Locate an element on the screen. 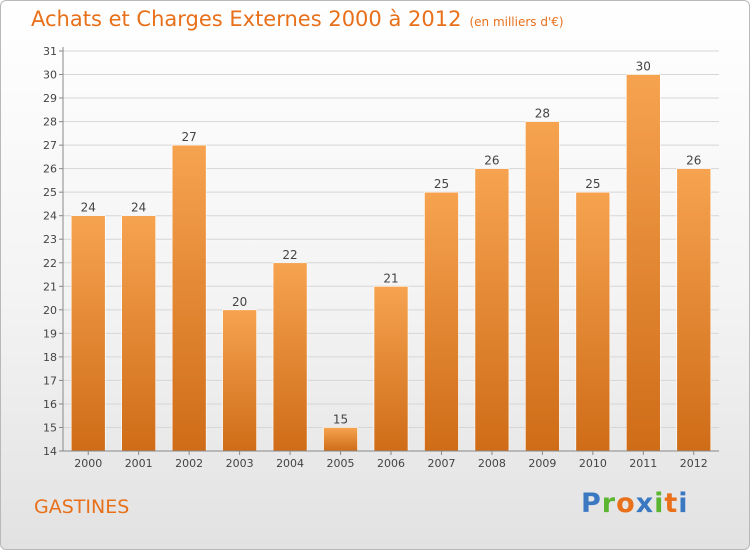 Image resolution: width=750 pixels, height=550 pixels. y-tick-label: 15 is located at coordinates (50, 427).